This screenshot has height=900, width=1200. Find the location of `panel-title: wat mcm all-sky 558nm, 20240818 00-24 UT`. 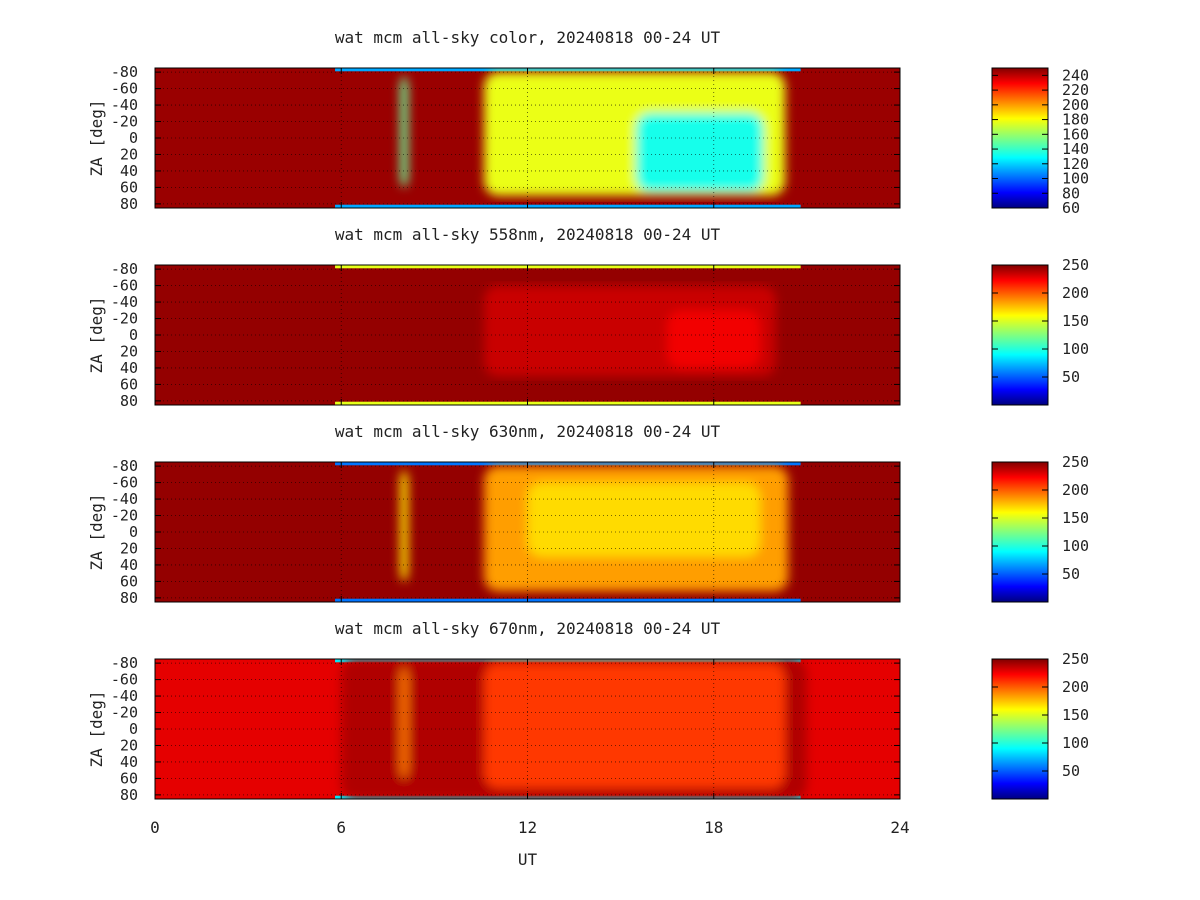

panel-title: wat mcm all-sky 558nm, 20240818 00-24 UT is located at coordinates (528, 234).